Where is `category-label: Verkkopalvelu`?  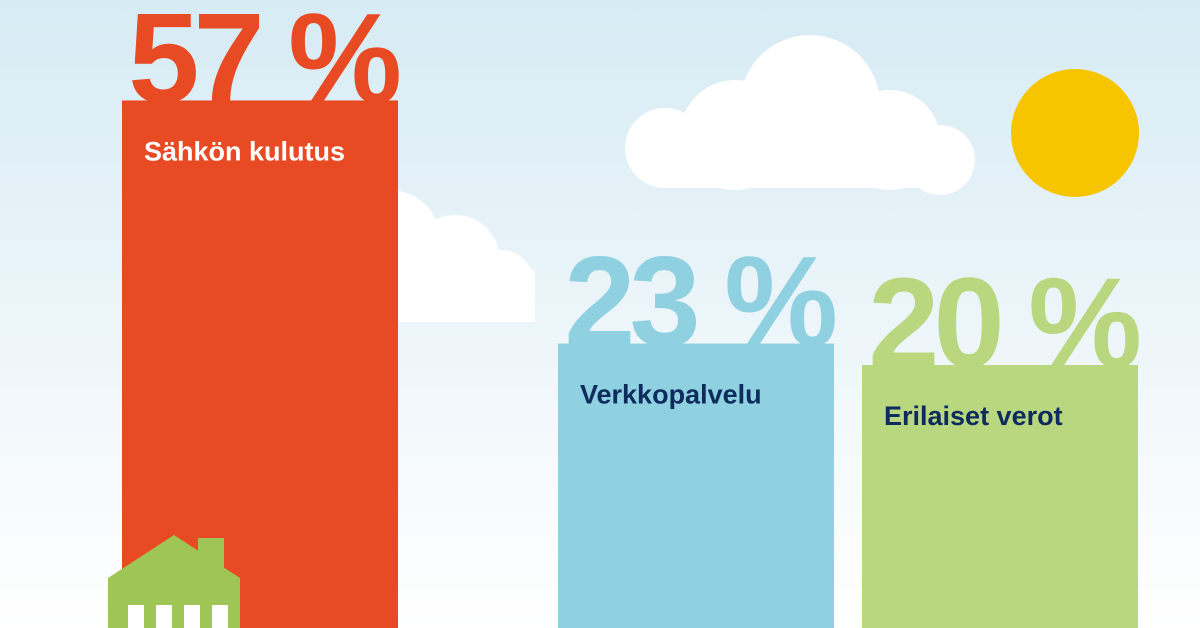 category-label: Verkkopalvelu is located at coordinates (671, 395).